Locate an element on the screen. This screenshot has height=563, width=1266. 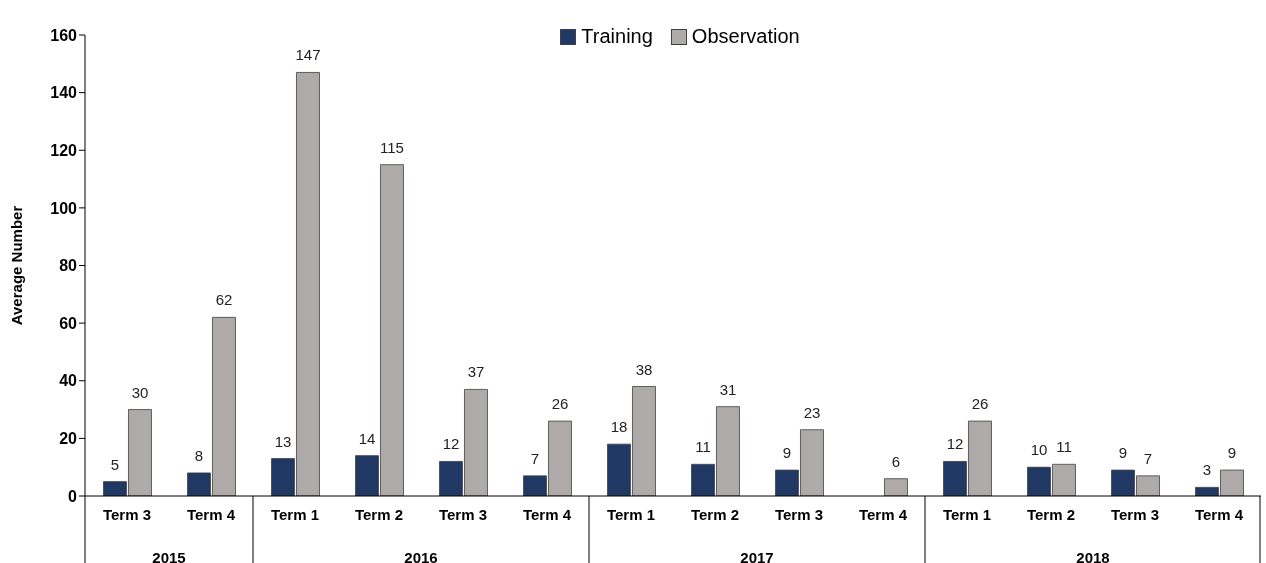
legend-label: Training is located at coordinates (616, 36).